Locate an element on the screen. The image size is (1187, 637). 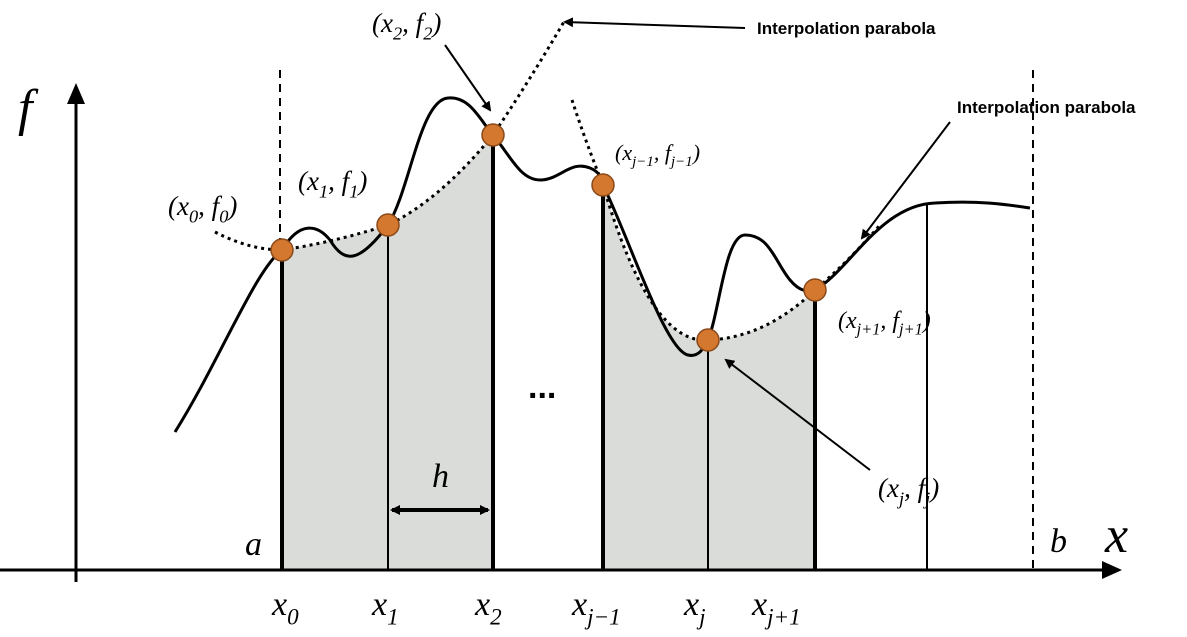
x-tick-label: xj+1 is located at coordinates (776, 608).